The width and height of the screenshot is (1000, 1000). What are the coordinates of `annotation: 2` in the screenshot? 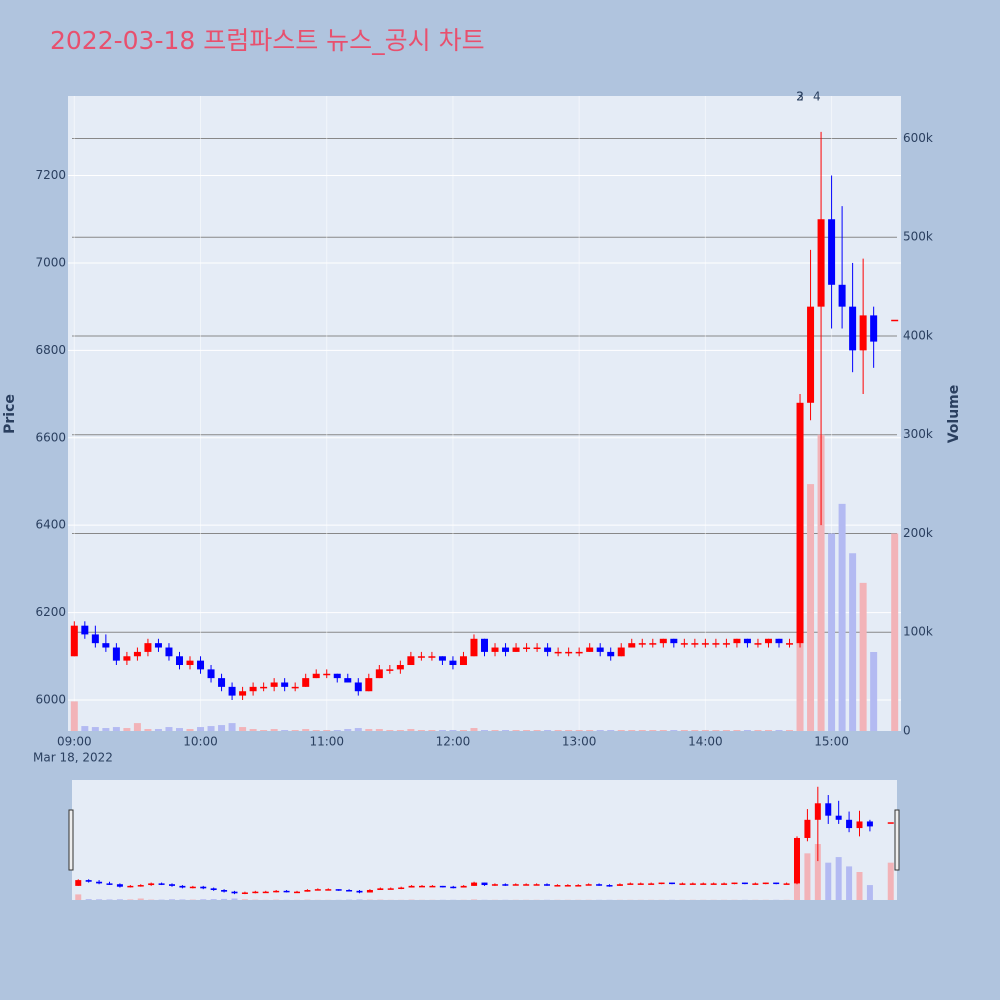 It's located at (800, 97).